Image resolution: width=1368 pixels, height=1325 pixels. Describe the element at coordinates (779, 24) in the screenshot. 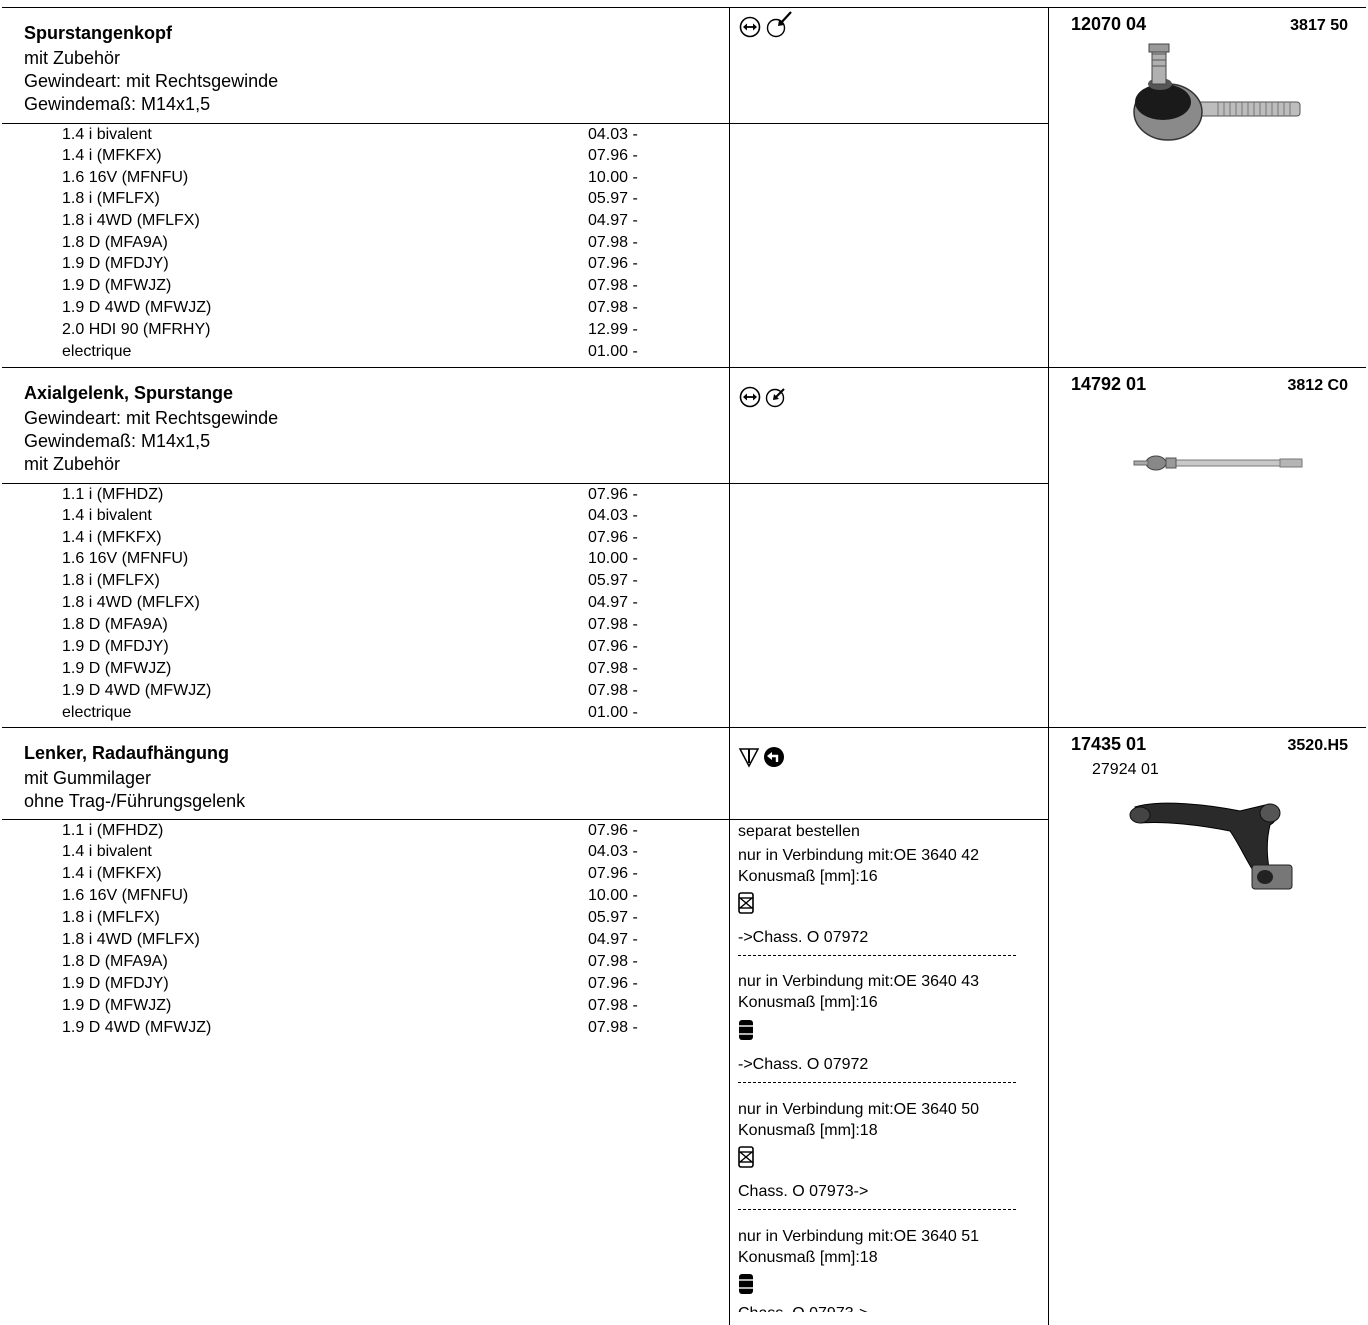

I see `ball-joint-icon` at that location.